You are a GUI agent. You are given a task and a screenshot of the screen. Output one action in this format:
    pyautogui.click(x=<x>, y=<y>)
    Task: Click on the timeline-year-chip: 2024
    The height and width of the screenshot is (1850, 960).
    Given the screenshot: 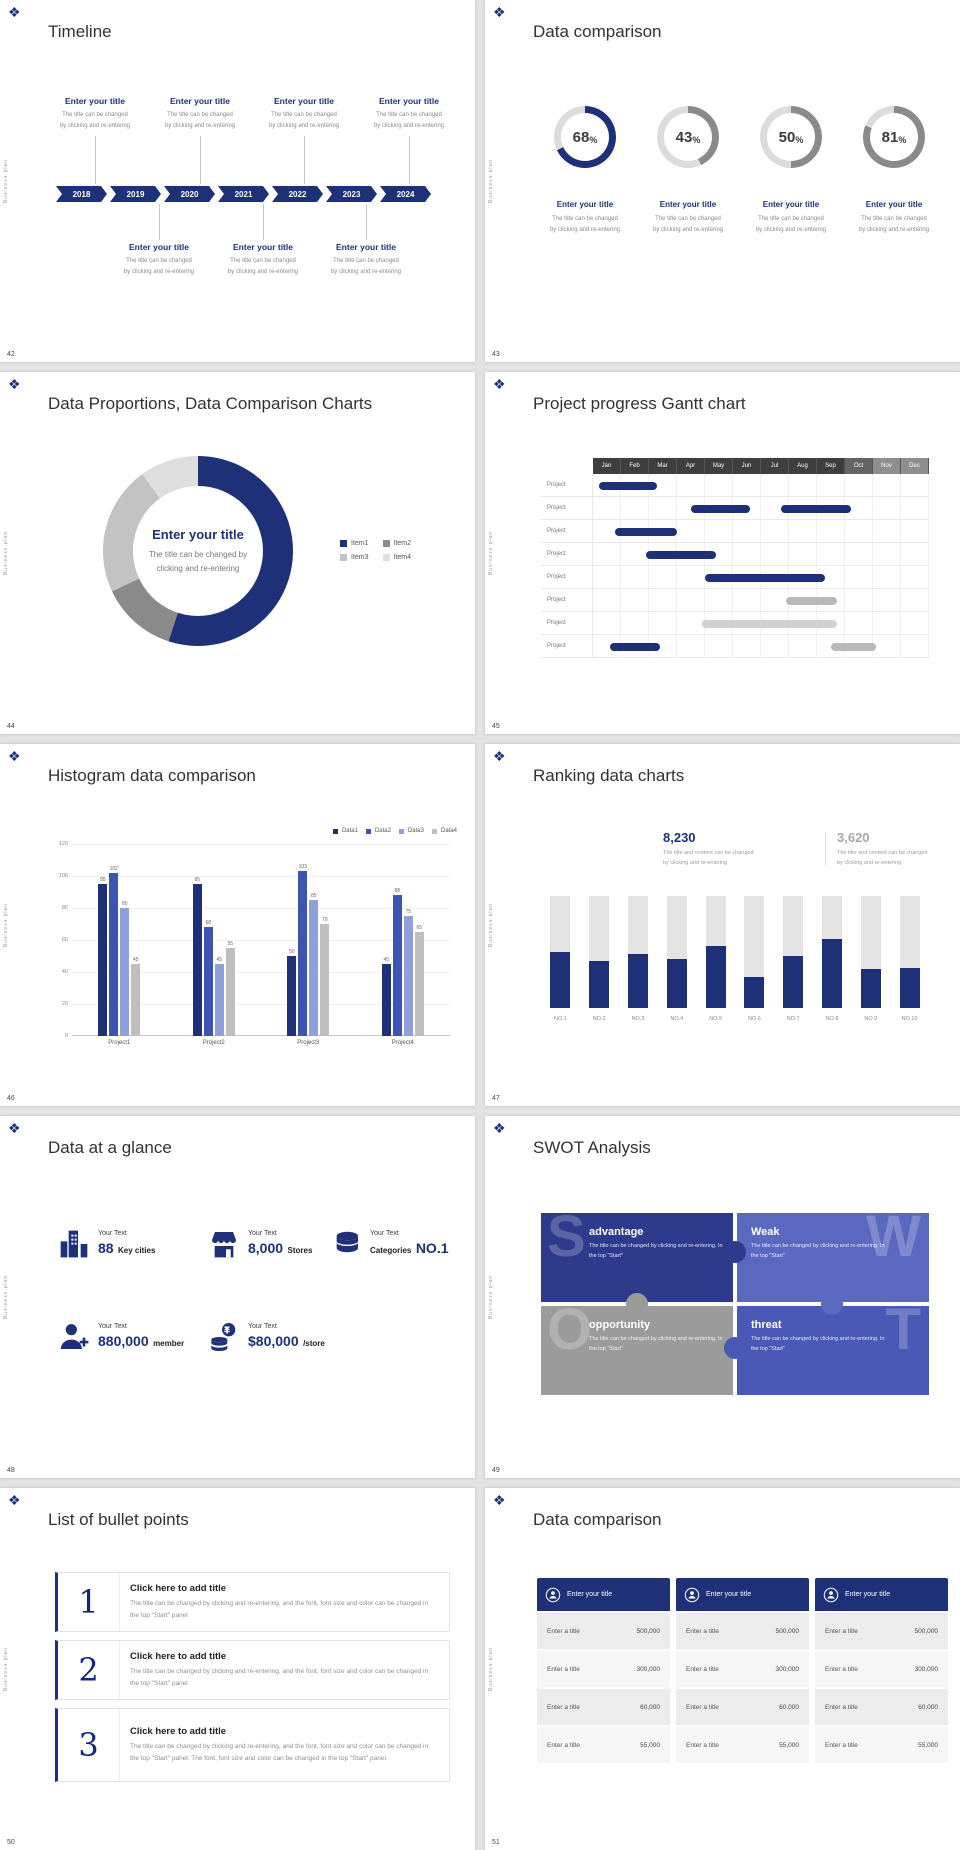 What is the action you would take?
    pyautogui.click(x=405, y=194)
    